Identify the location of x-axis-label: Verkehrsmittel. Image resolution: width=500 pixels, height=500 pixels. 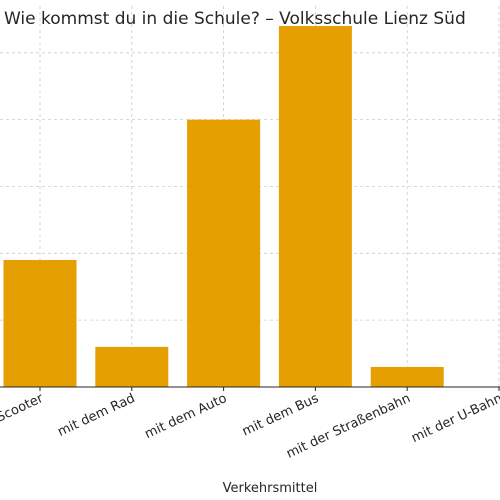
(270, 488).